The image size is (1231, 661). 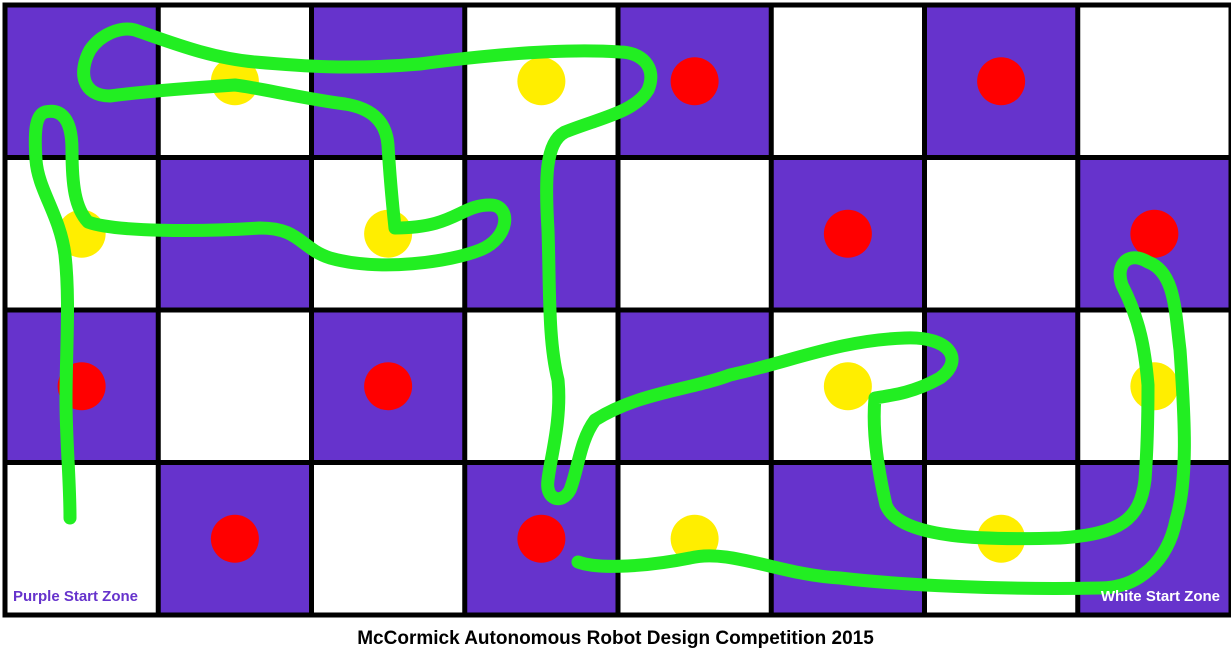 What do you see at coordinates (388, 538) in the screenshot?
I see `white-cell-r3-c2` at bounding box center [388, 538].